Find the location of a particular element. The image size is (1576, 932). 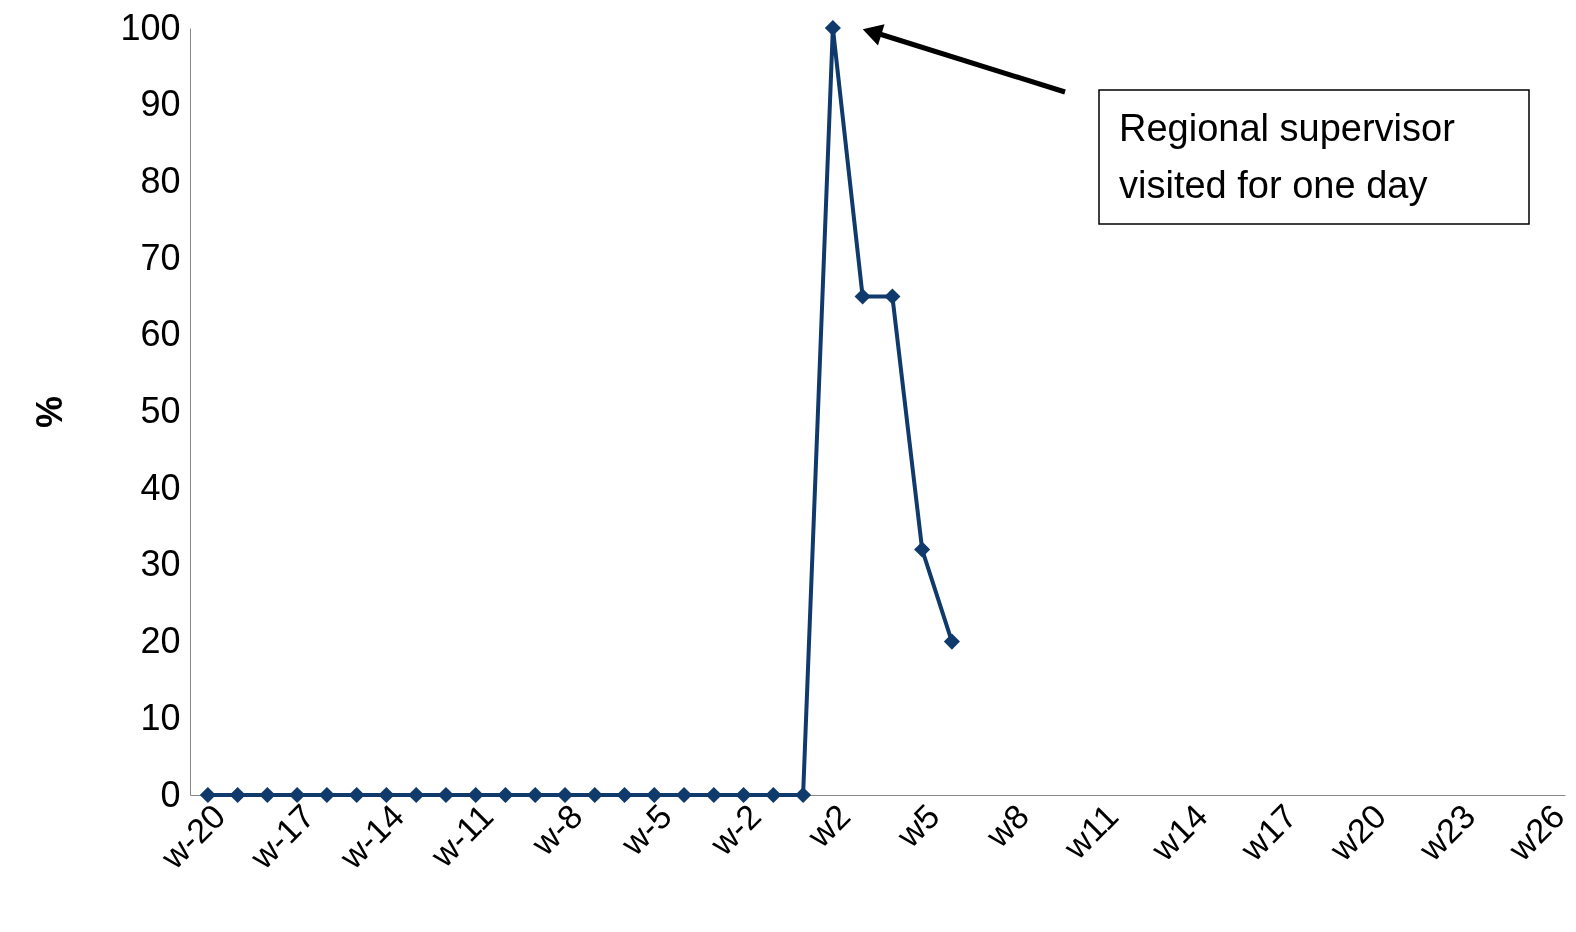

y-tick-label: 20 is located at coordinates (160, 641).